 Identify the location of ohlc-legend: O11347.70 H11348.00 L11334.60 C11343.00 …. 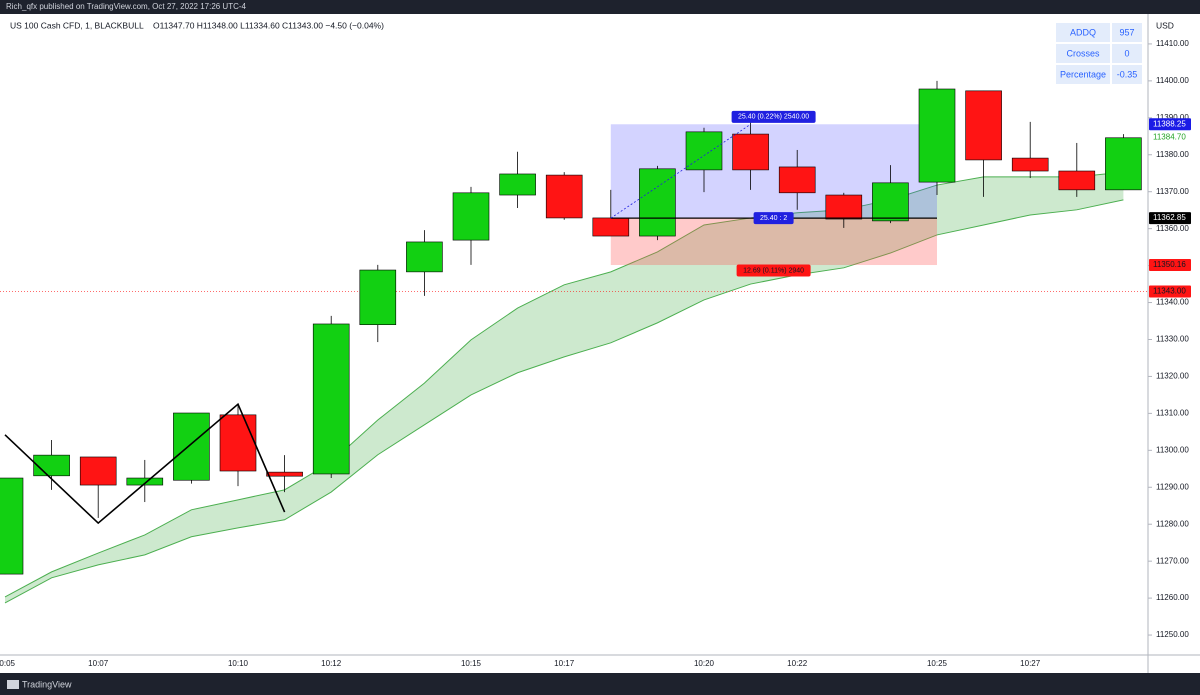
(268, 25).